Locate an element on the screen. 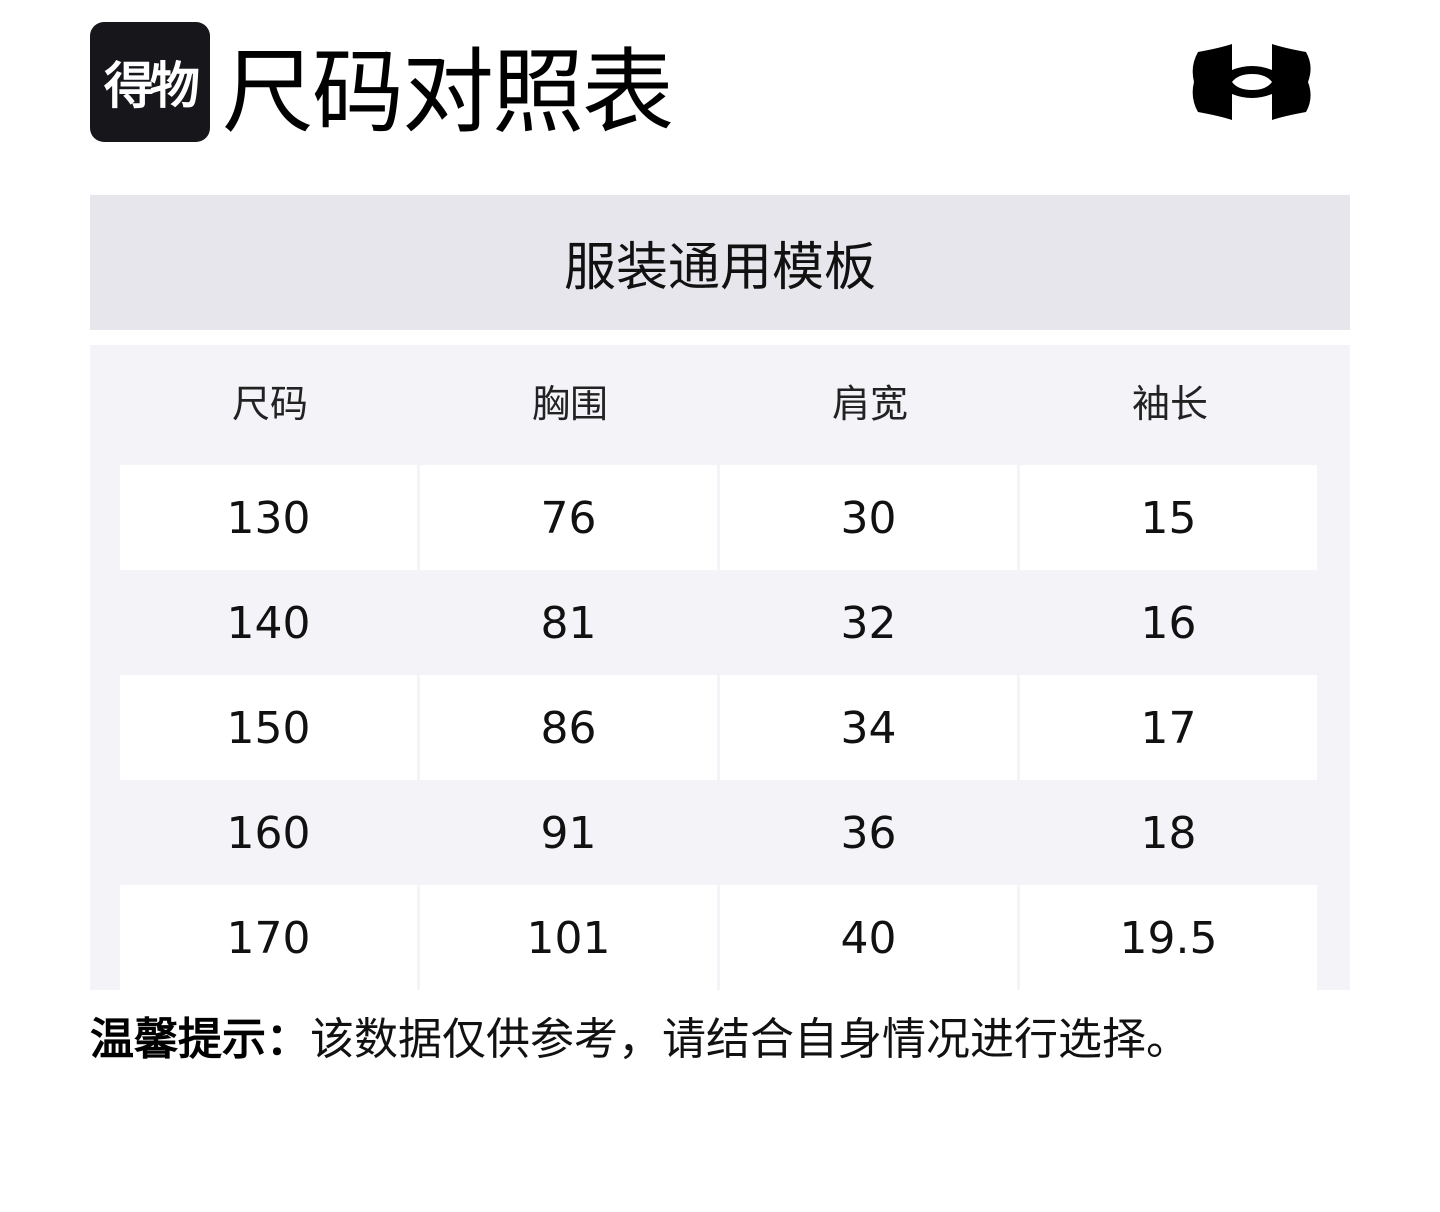 The height and width of the screenshot is (1212, 1440). tip-note: 温馨提示：该数据仅供参考，请结合自身情况进行选择。 is located at coordinates (640, 1040).